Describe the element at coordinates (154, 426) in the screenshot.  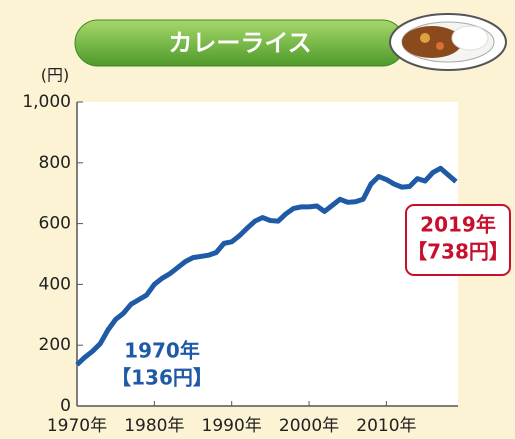
I see `x-tick-label: 1980年` at that location.